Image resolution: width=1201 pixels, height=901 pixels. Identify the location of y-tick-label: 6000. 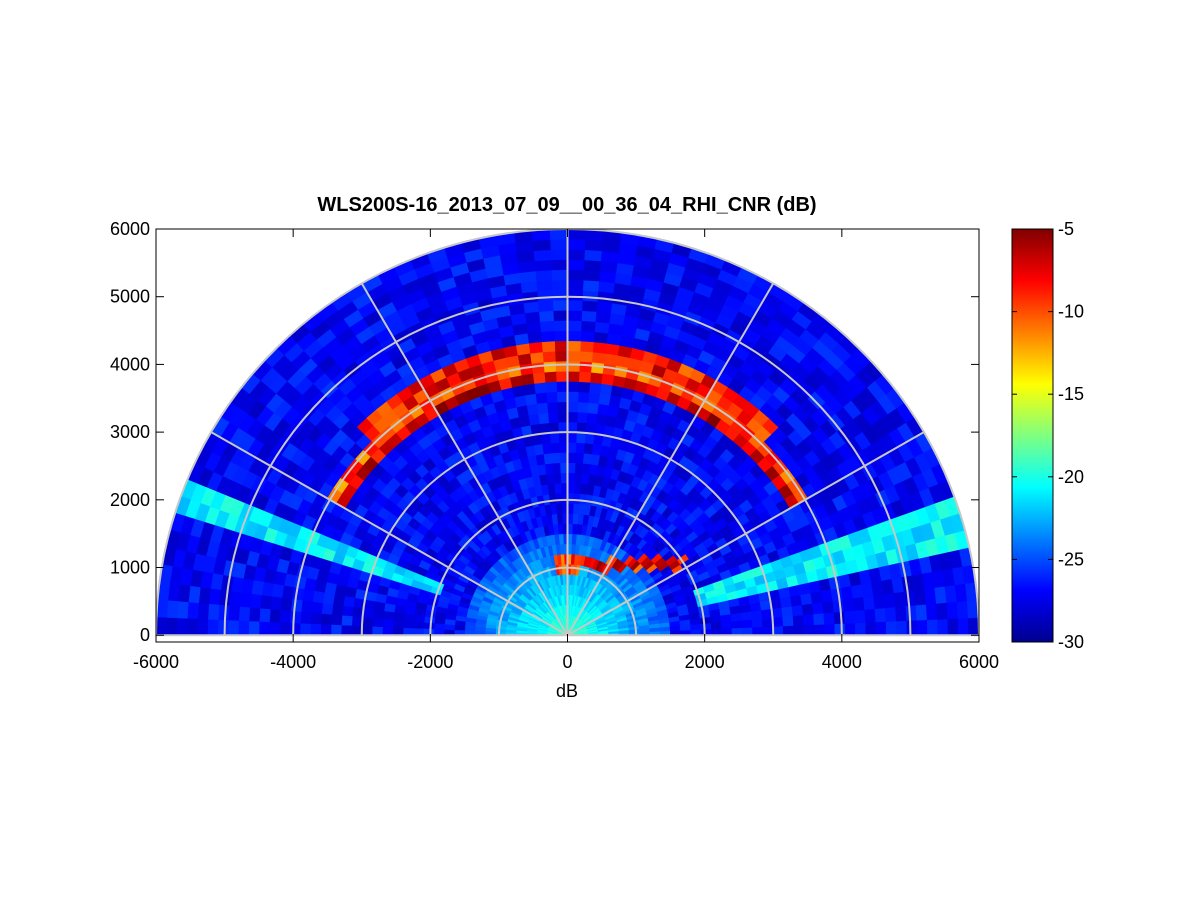
(130, 229).